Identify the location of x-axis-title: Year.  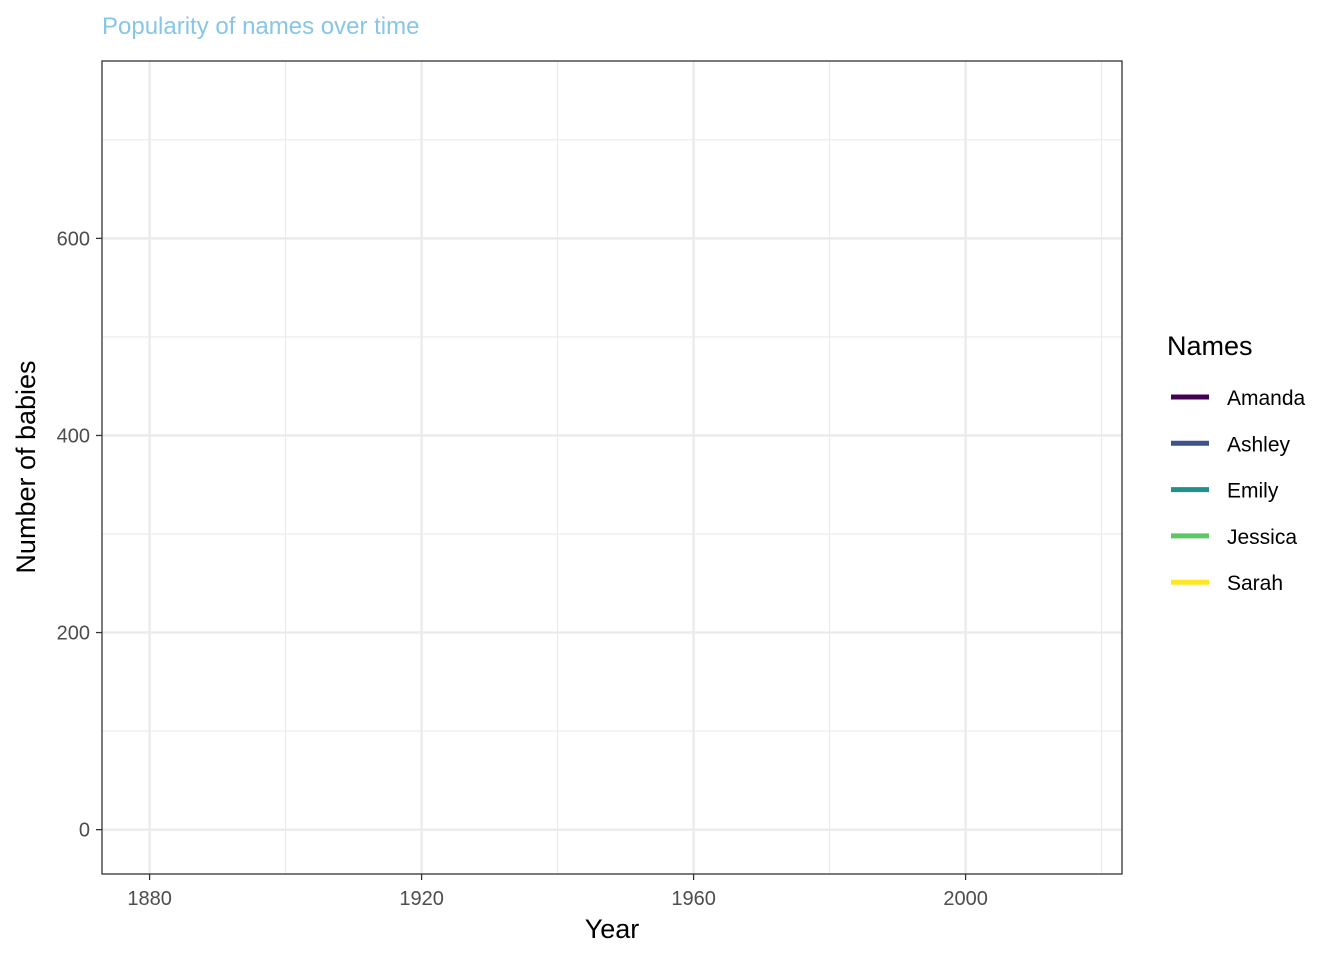
(612, 929).